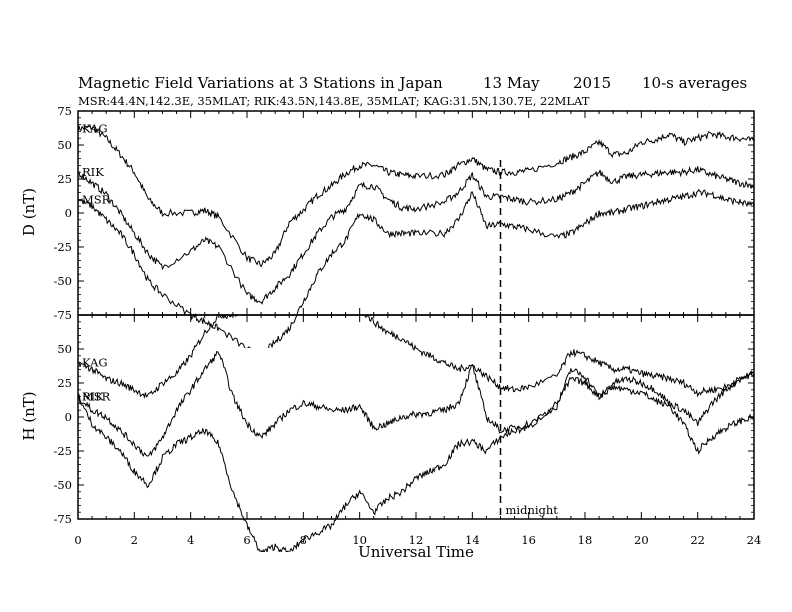 Image resolution: width=792 pixels, height=612 pixels. What do you see at coordinates (359, 540) in the screenshot?
I see `x-tick-label: 10` at bounding box center [359, 540].